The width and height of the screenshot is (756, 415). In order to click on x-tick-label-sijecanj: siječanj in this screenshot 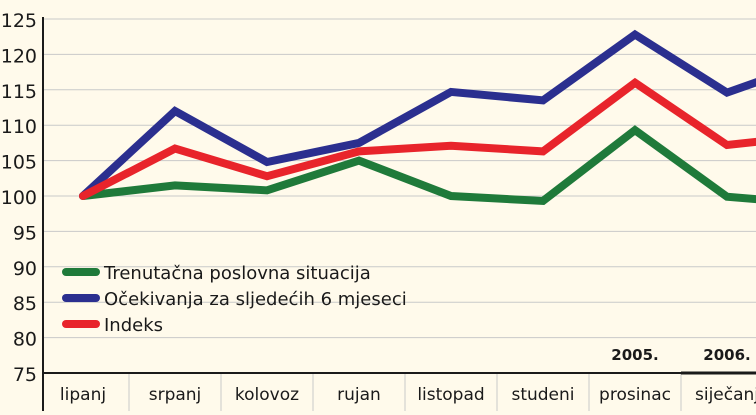, I will do `click(725, 395)`.